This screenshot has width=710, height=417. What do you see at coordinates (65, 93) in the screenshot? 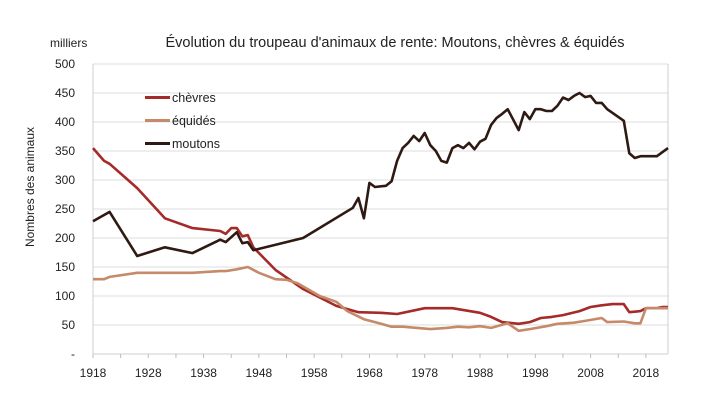
I see `y-tick-label: 450` at bounding box center [65, 93].